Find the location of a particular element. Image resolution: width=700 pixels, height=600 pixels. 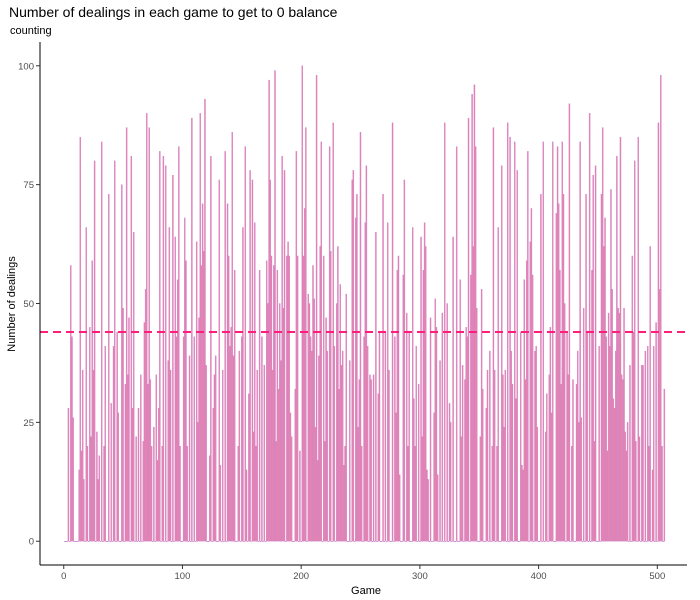

x-axis-ticks: 0 100 200 300 400 500 is located at coordinates (363, 573).